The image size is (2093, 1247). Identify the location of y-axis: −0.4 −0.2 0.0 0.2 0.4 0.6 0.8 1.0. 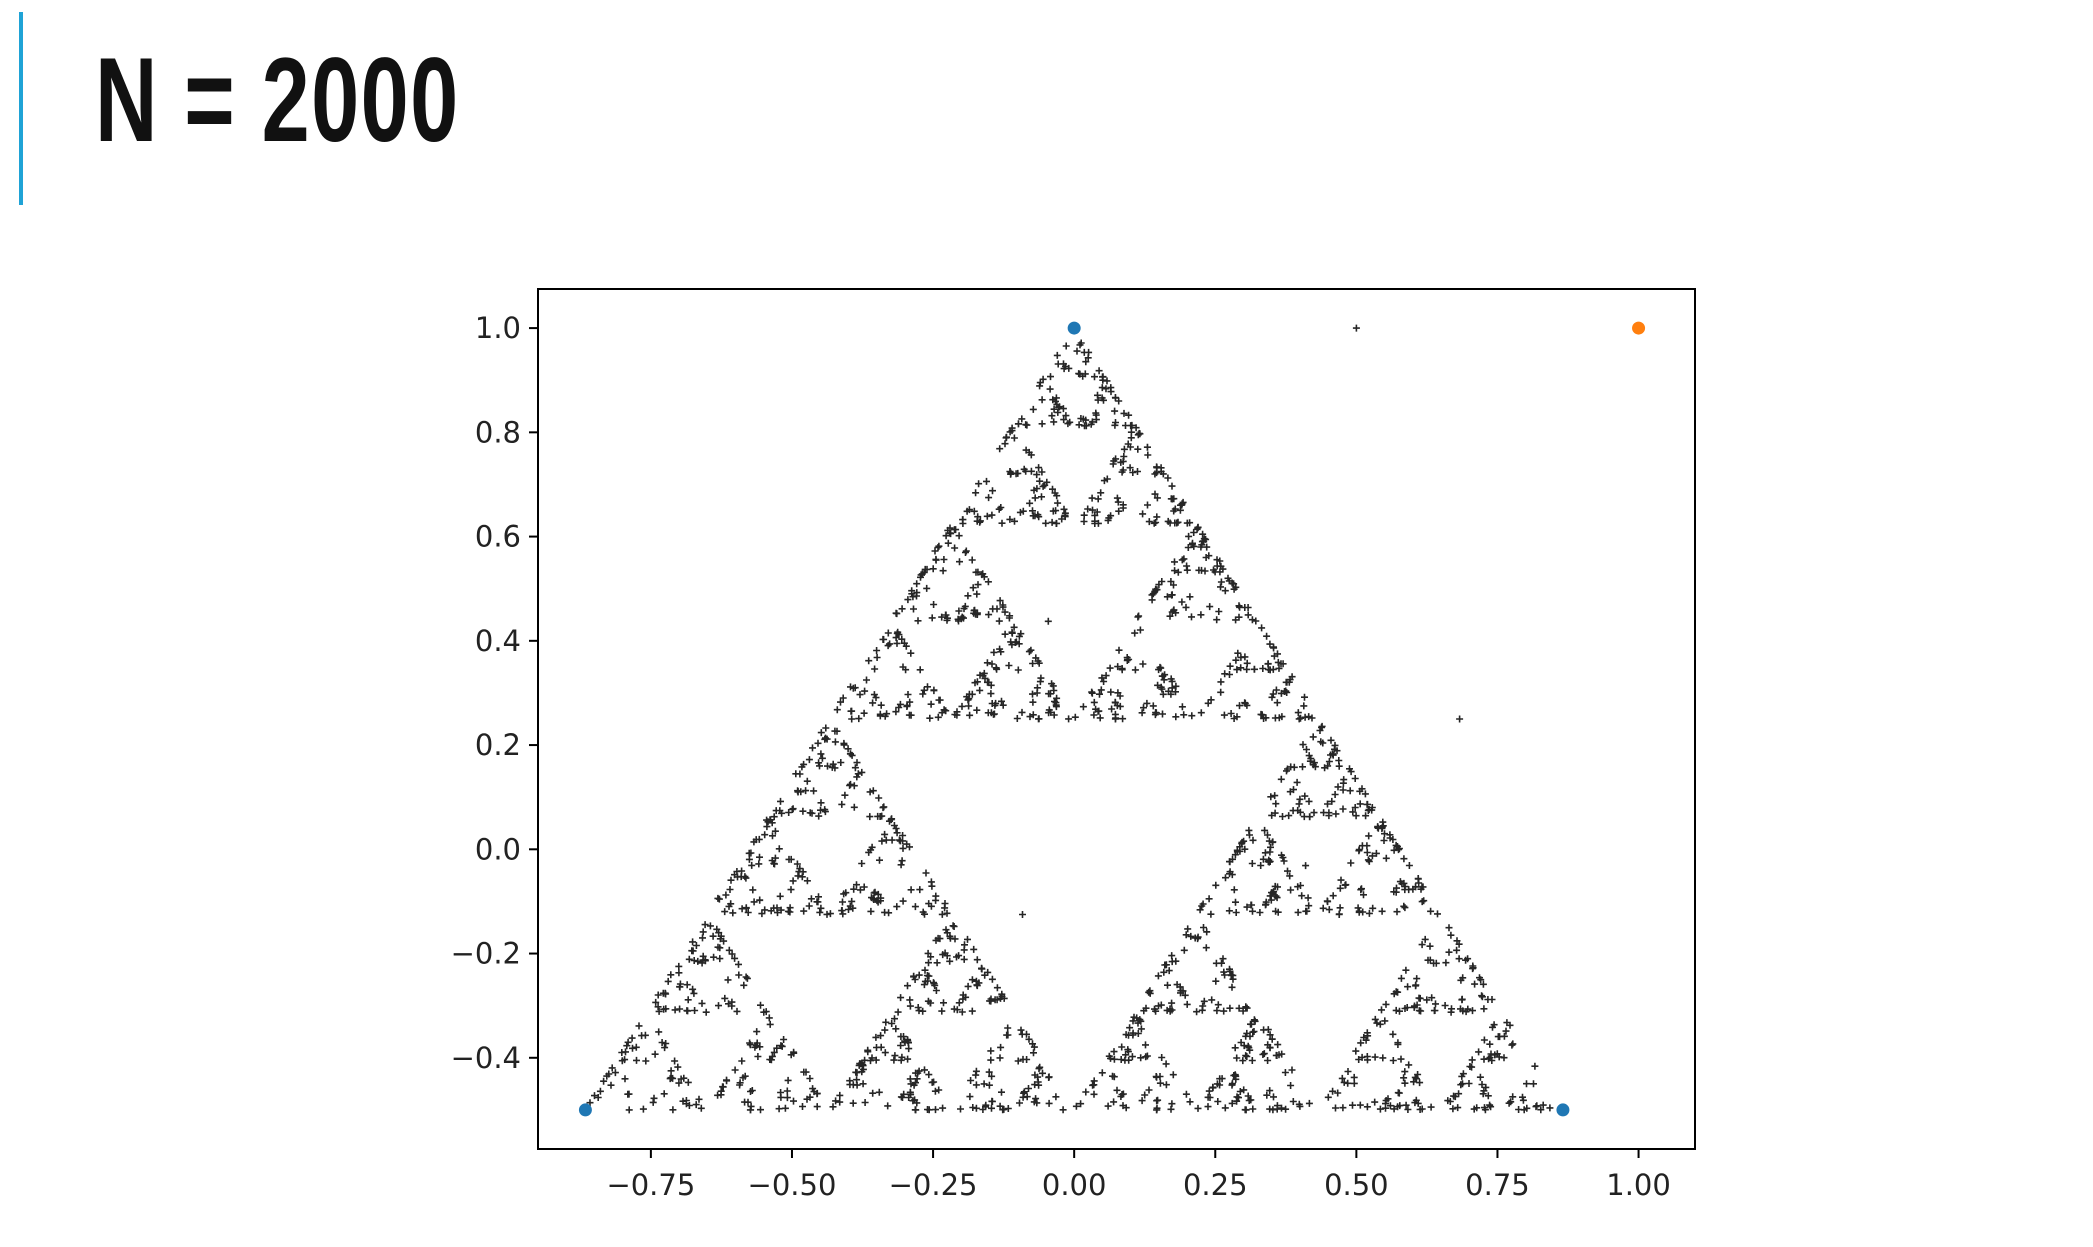
(494, 693).